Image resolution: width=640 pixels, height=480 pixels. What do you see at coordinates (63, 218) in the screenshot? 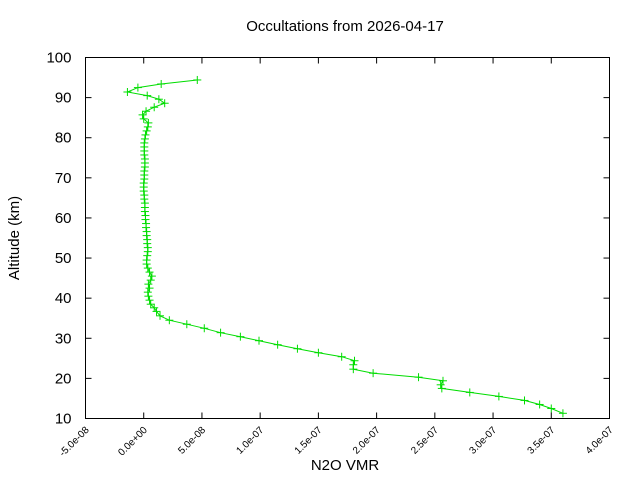
I see `y-tick-label: 60` at bounding box center [63, 218].